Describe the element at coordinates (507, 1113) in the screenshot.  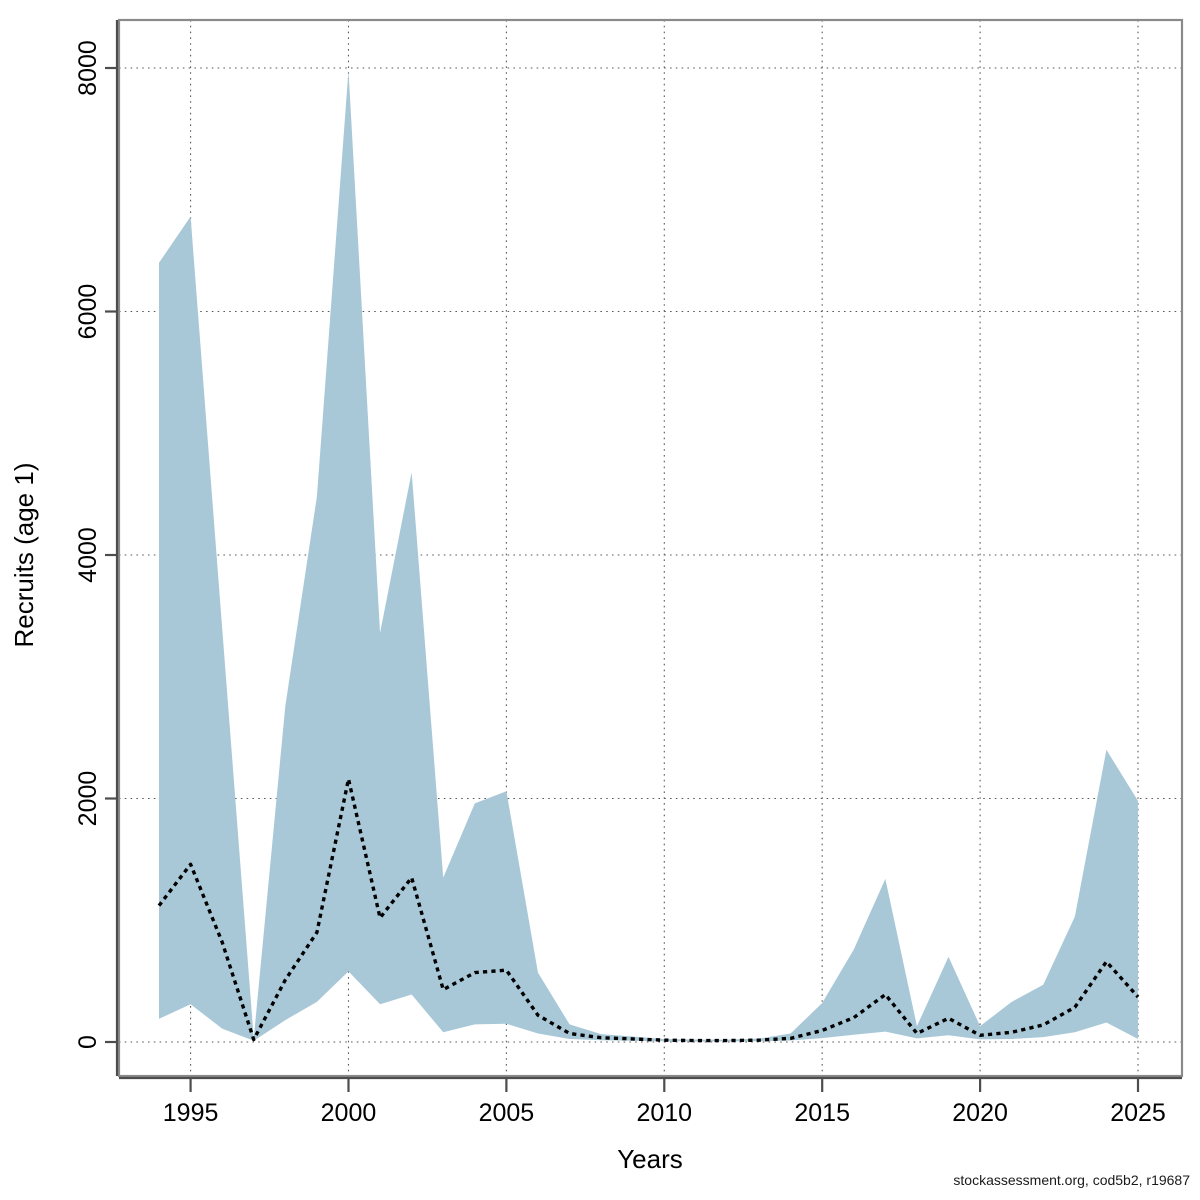
I see `x-tick-label: 2005` at that location.